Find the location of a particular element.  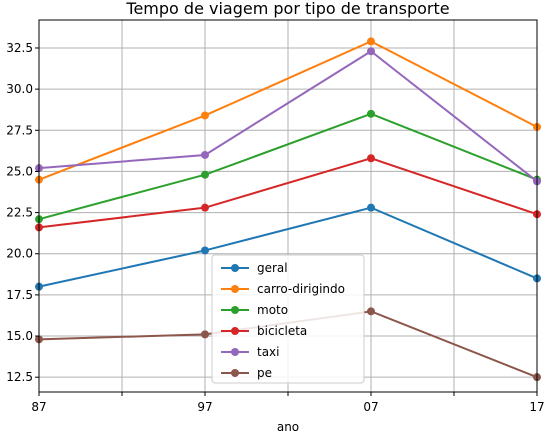

legend-label-taxi: taxi is located at coordinates (268, 352).